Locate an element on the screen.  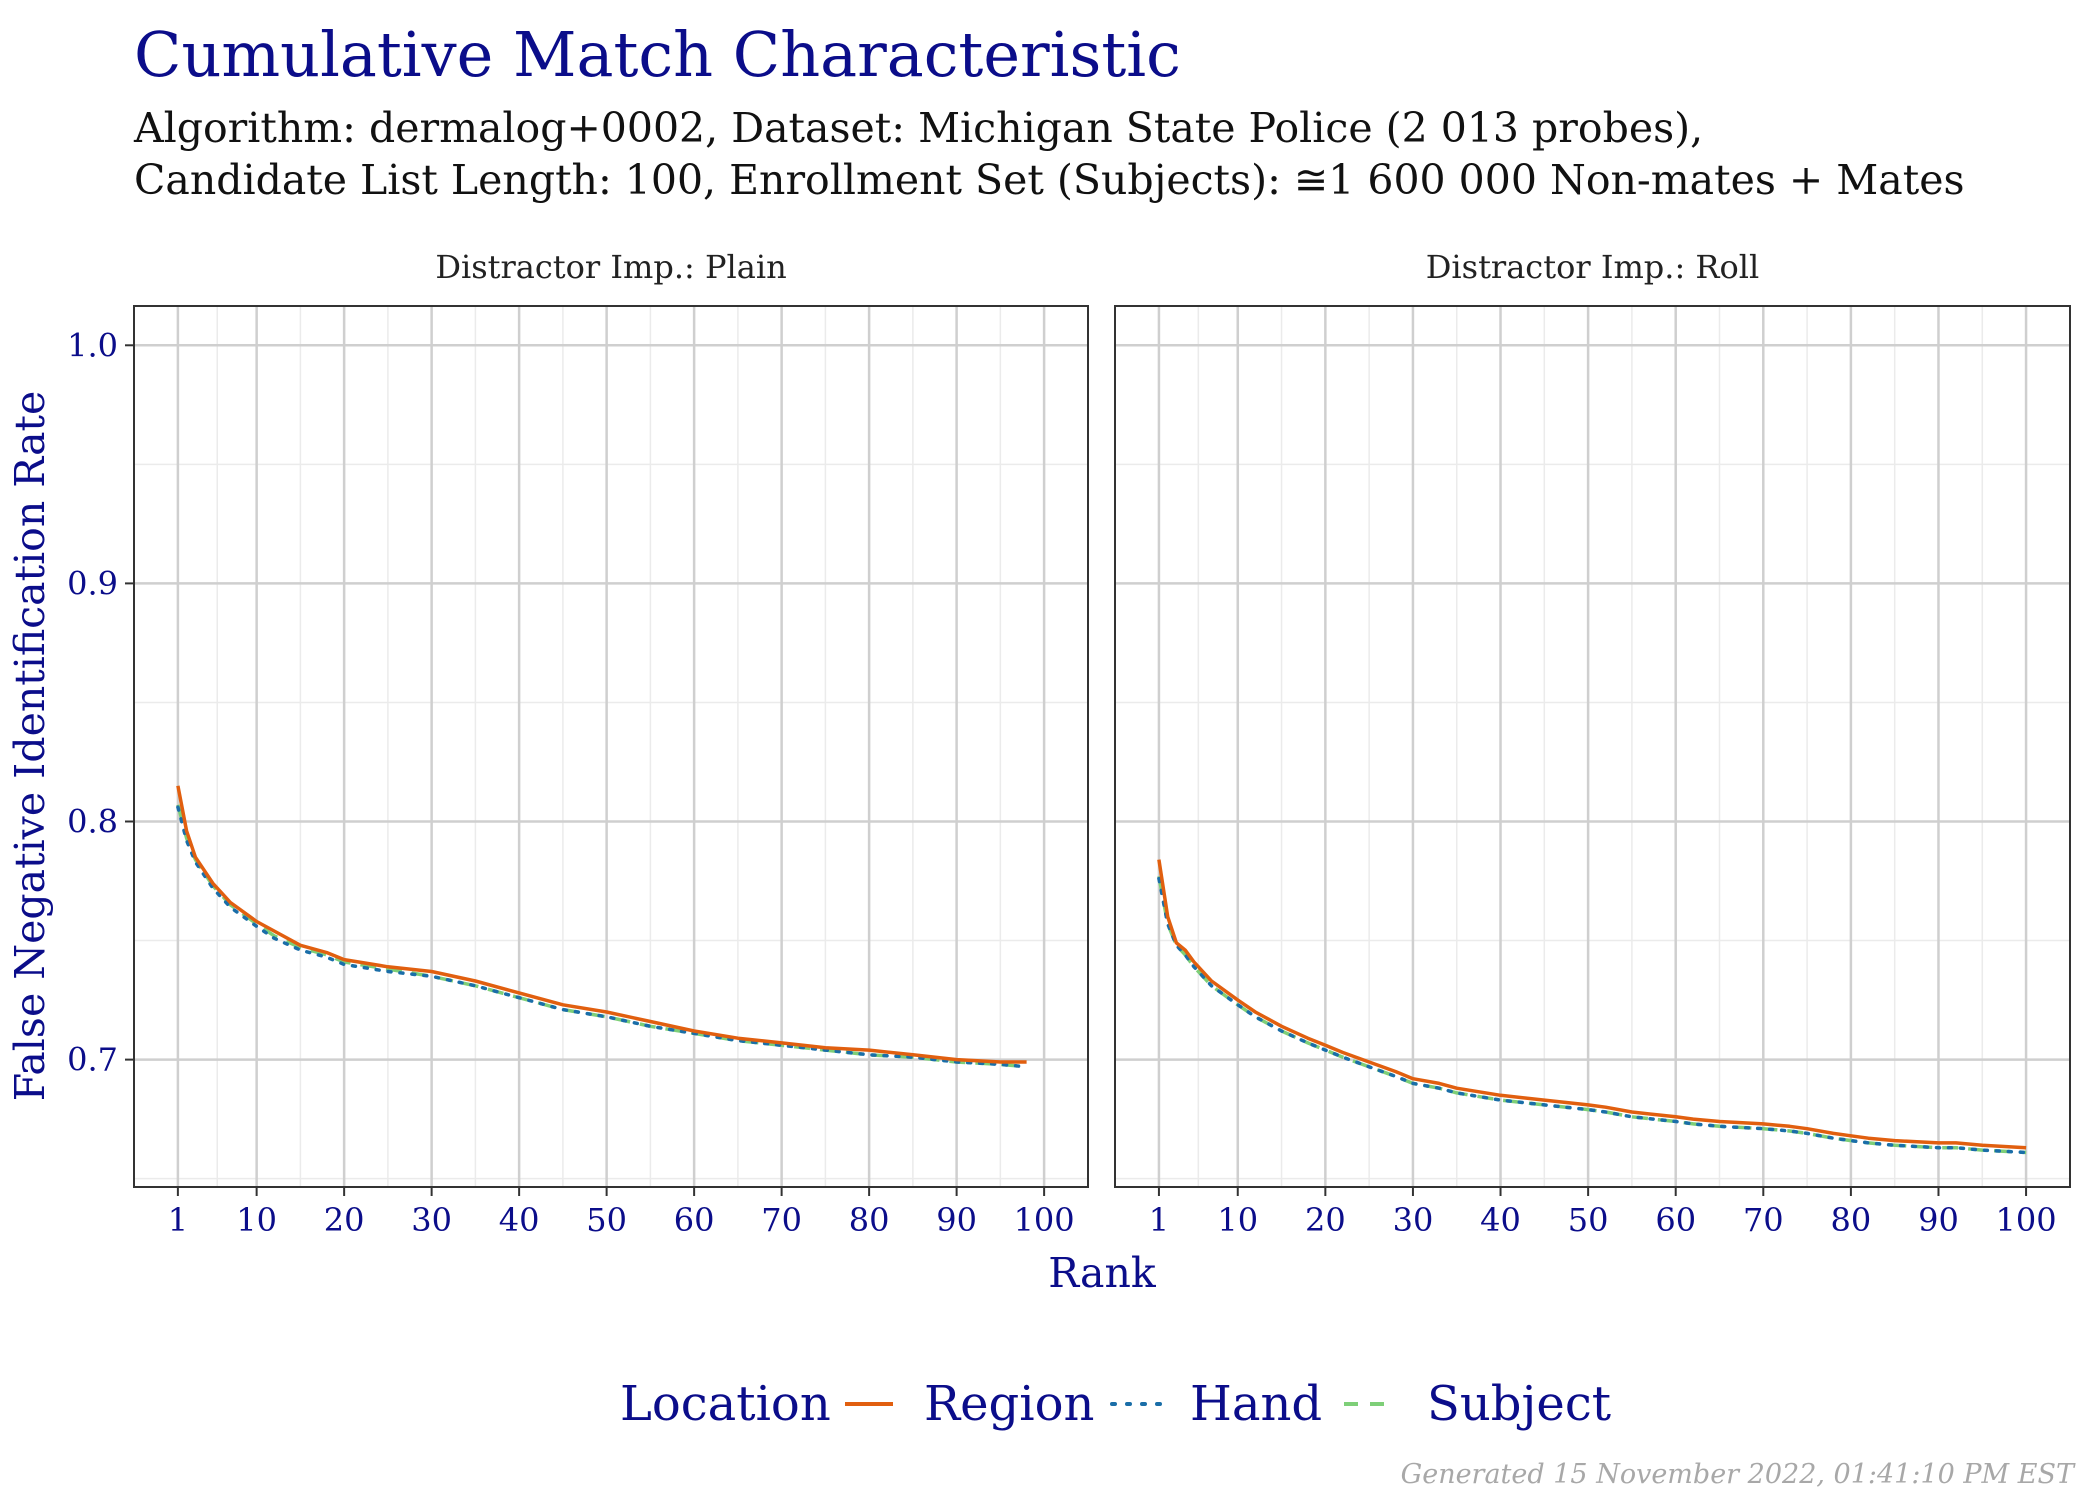
series-line-subject is located at coordinates (601, 936).